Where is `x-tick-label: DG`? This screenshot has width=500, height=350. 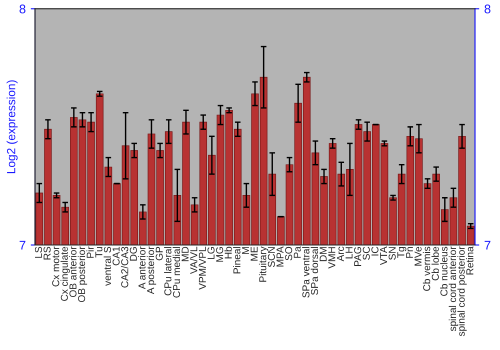 x-tick-label: DG is located at coordinates (133, 254).